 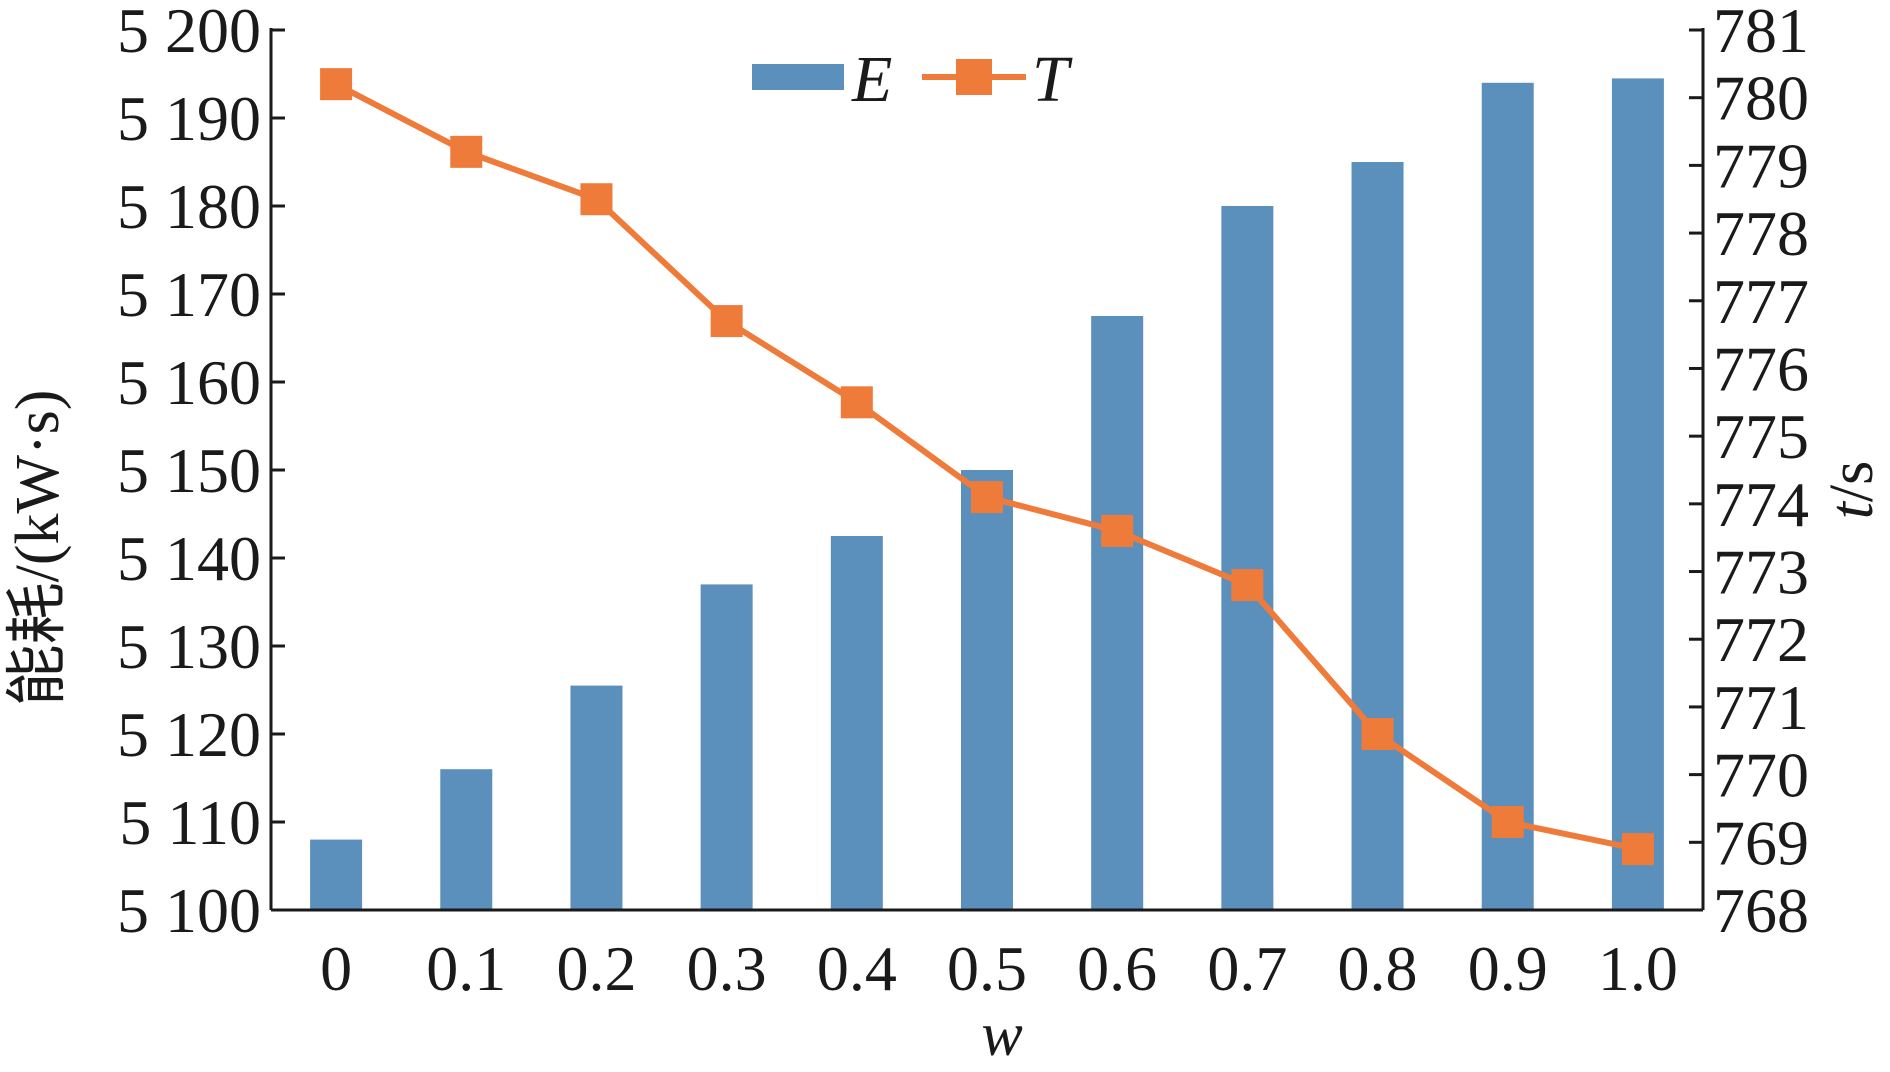 What do you see at coordinates (1852, 481) in the screenshot?
I see `right-y-axis-title-unit: /s` at bounding box center [1852, 481].